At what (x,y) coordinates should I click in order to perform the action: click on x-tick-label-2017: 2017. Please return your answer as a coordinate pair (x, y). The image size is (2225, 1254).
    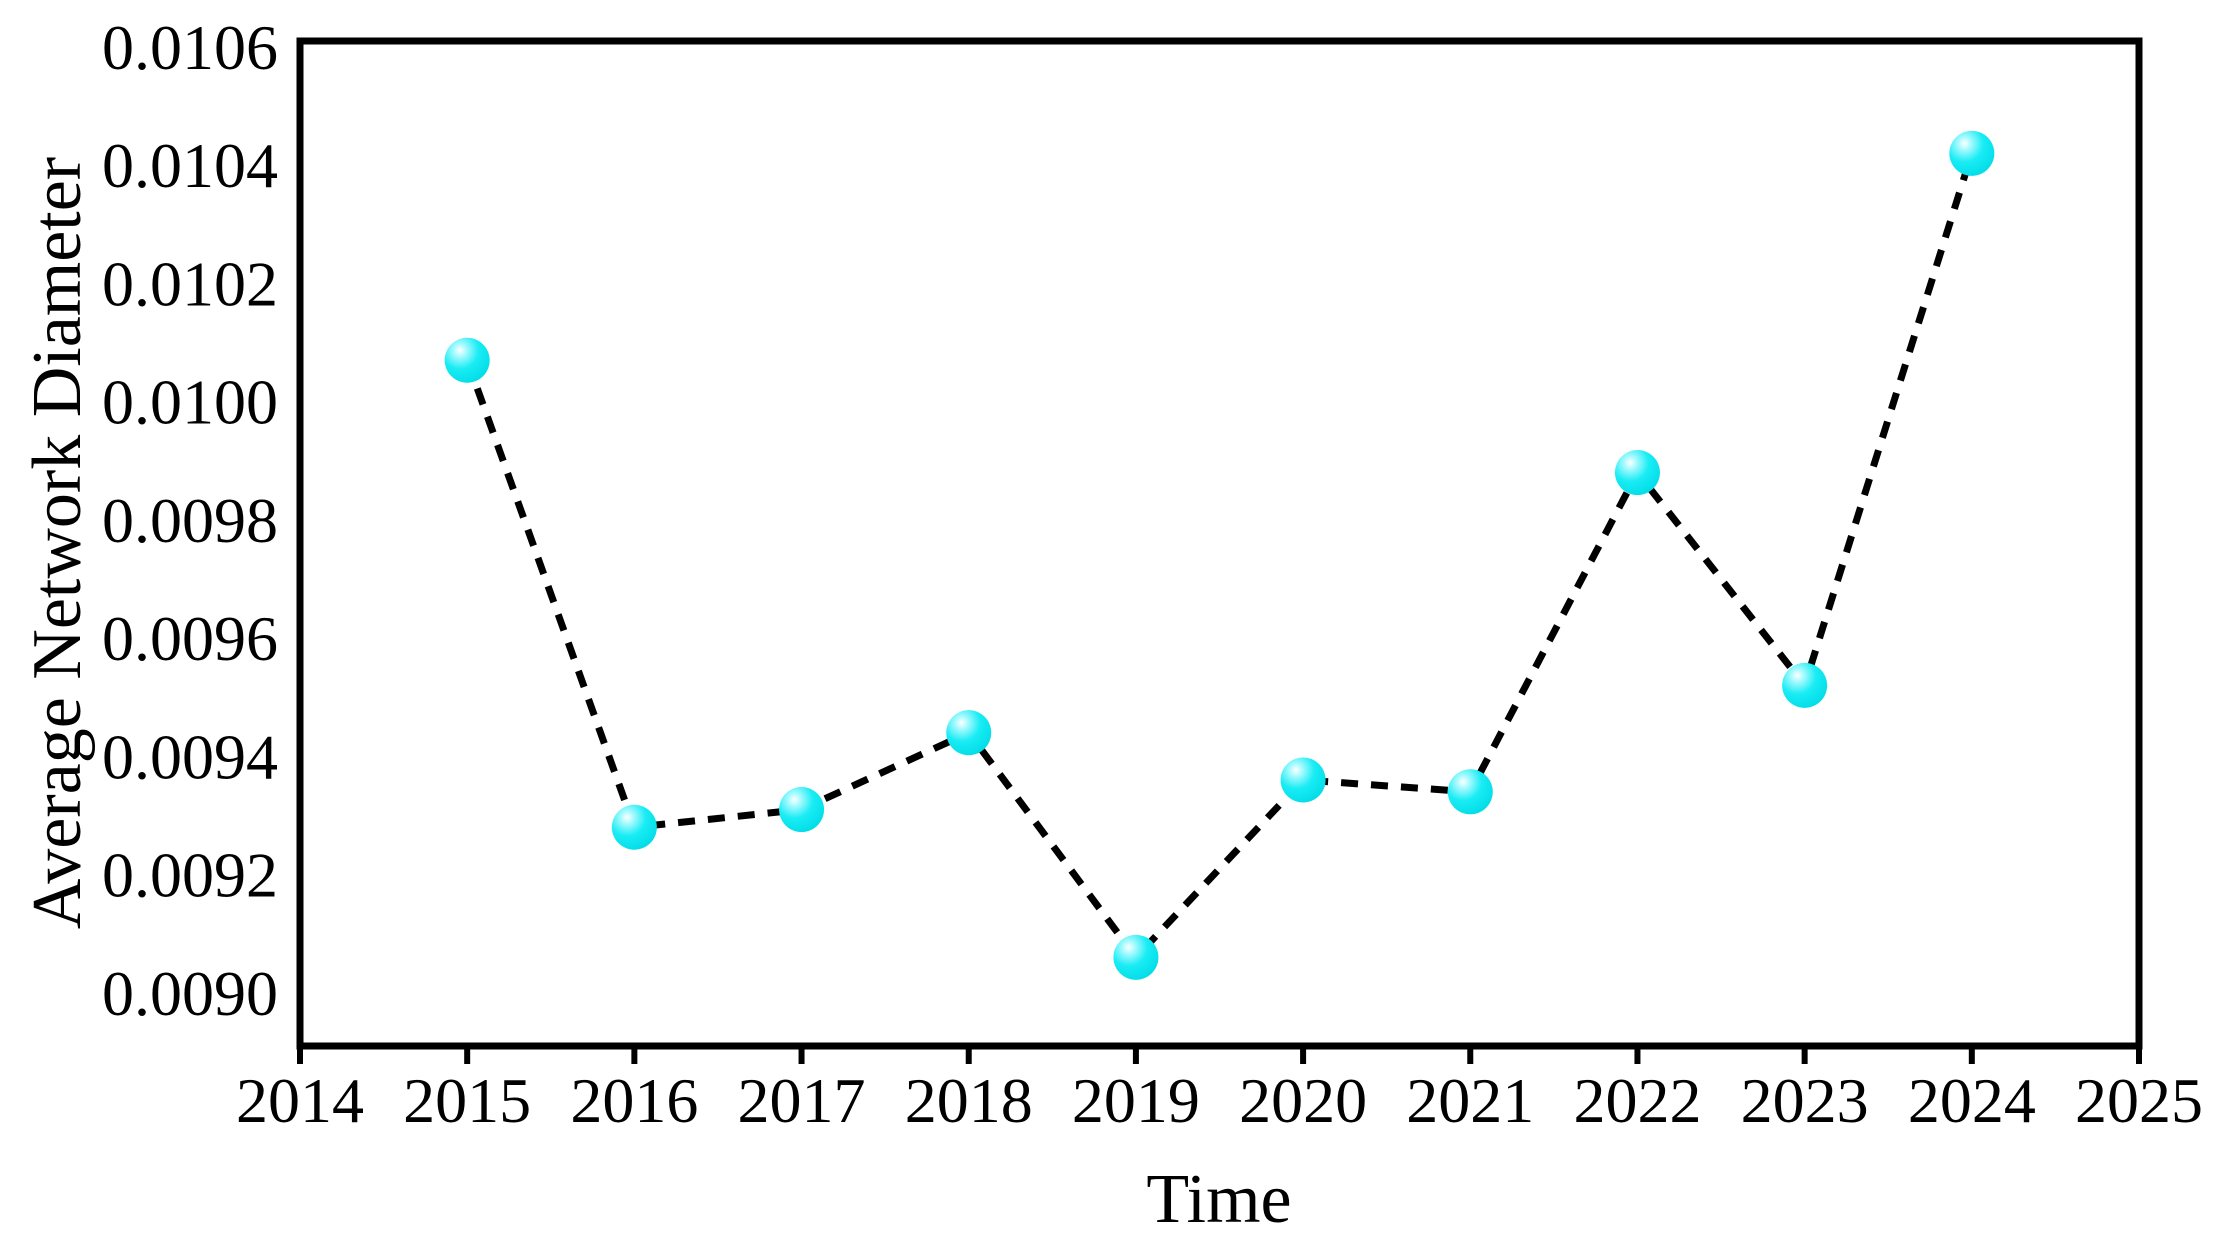
    Looking at the image, I should click on (802, 1100).